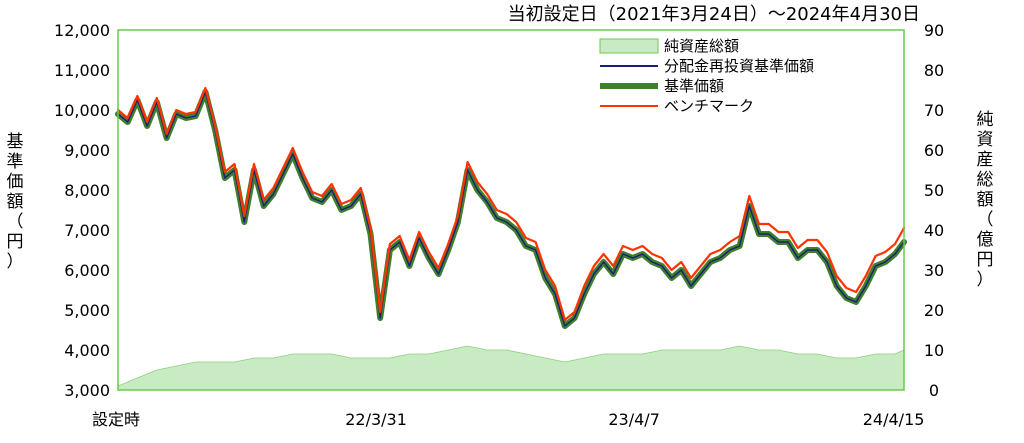 The width and height of the screenshot is (1024, 443). Describe the element at coordinates (934, 150) in the screenshot. I see `y-right-tick-label: 60` at that location.